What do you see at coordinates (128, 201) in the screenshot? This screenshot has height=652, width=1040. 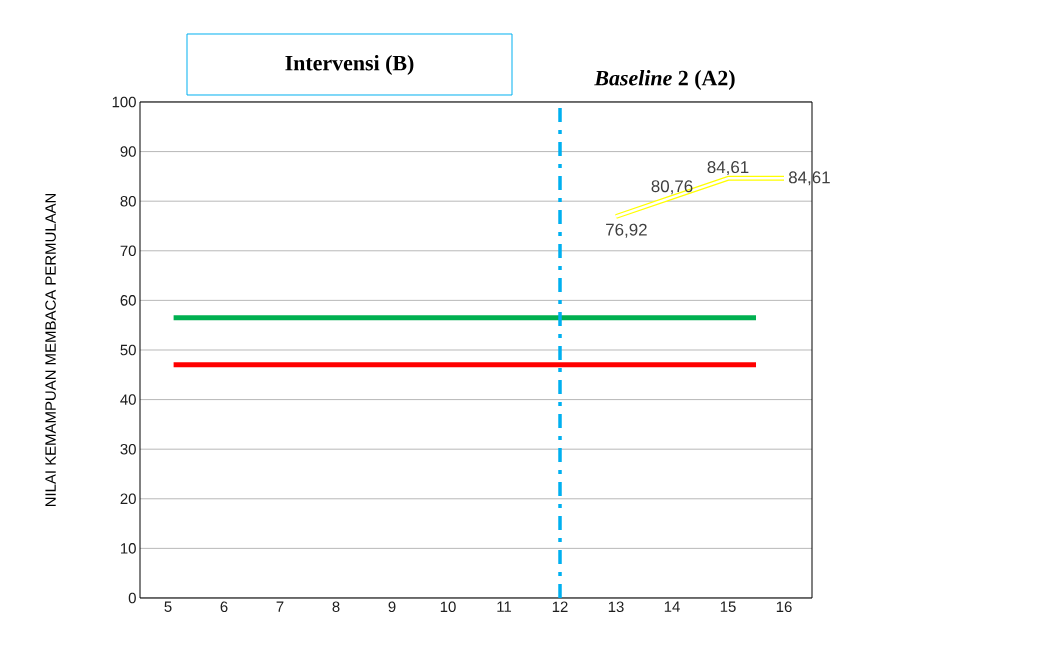 I see `y-tick-label: 80` at bounding box center [128, 201].